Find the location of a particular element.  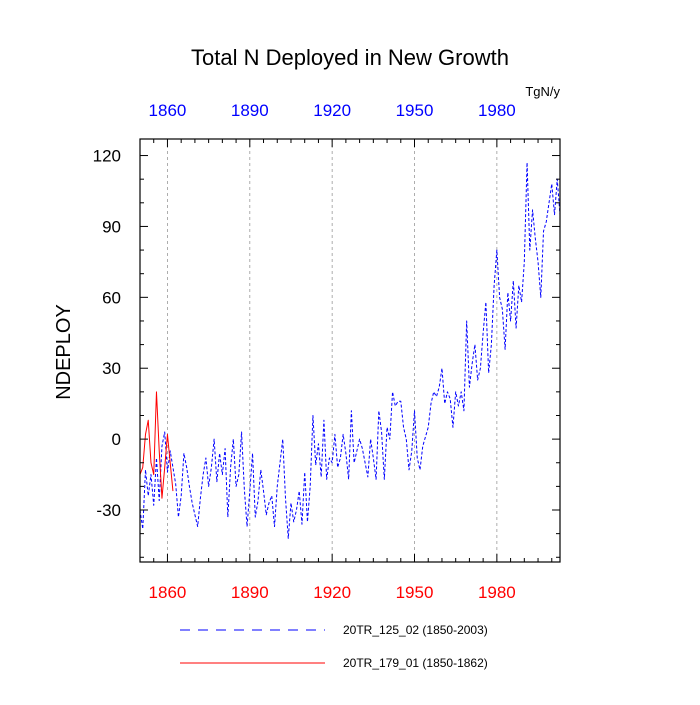

x-tick-label-top: 1890 is located at coordinates (250, 110).